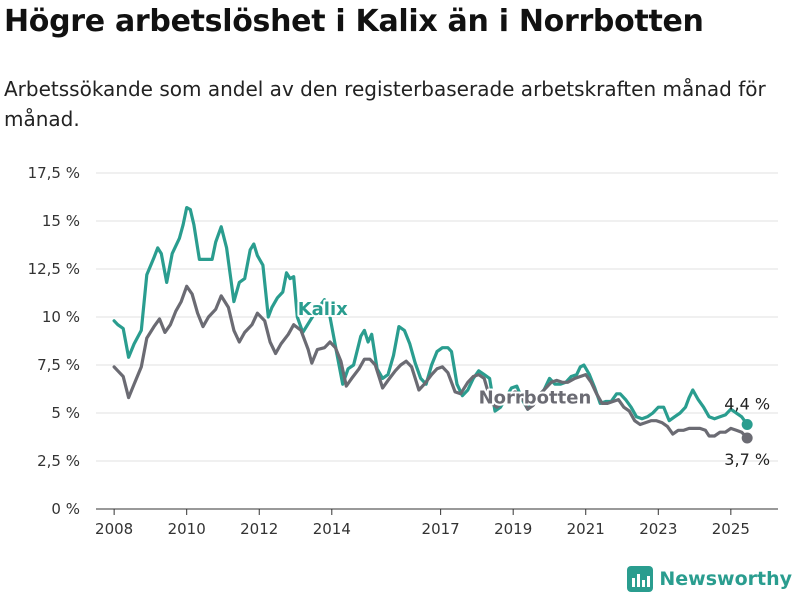 Image resolution: width=800 pixels, height=600 pixels. What do you see at coordinates (731, 529) in the screenshot?
I see `x-tick-label: 2025` at bounding box center [731, 529].